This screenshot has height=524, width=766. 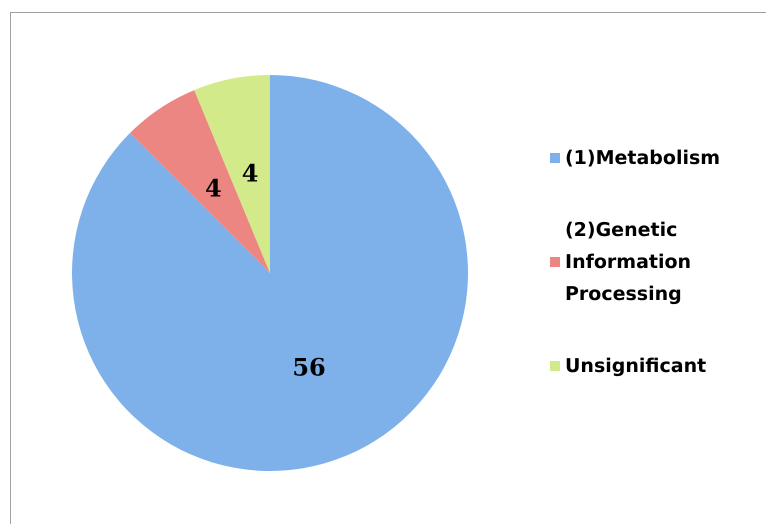 I want to click on legend-label: (2)Genetic Information Processing, so click(x=631, y=262).